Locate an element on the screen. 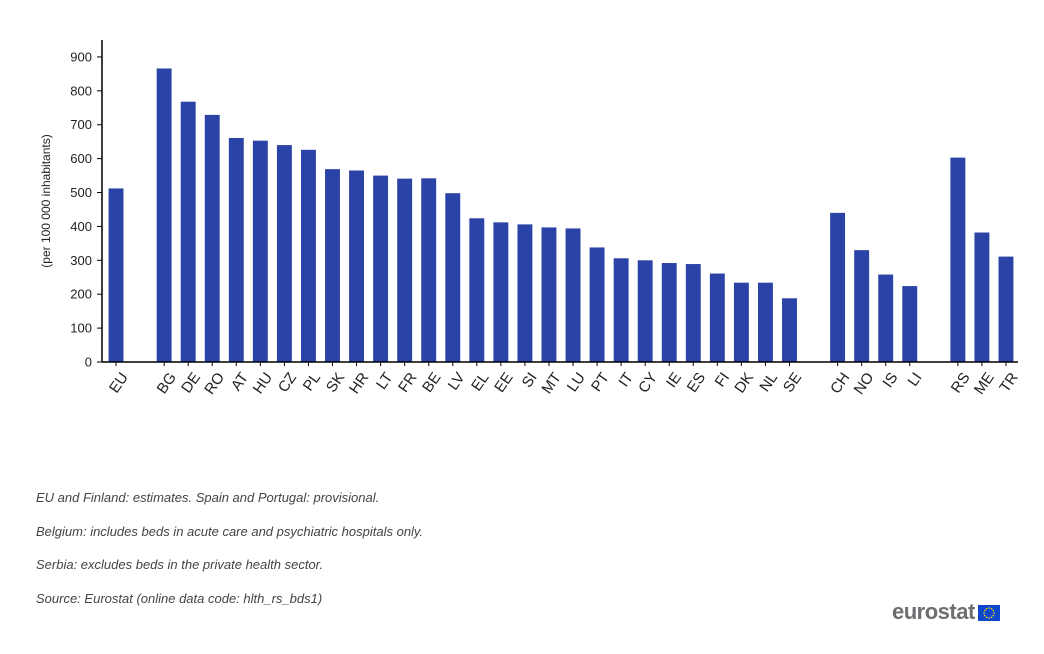  y-tick-label: 900 is located at coordinates (81, 56).